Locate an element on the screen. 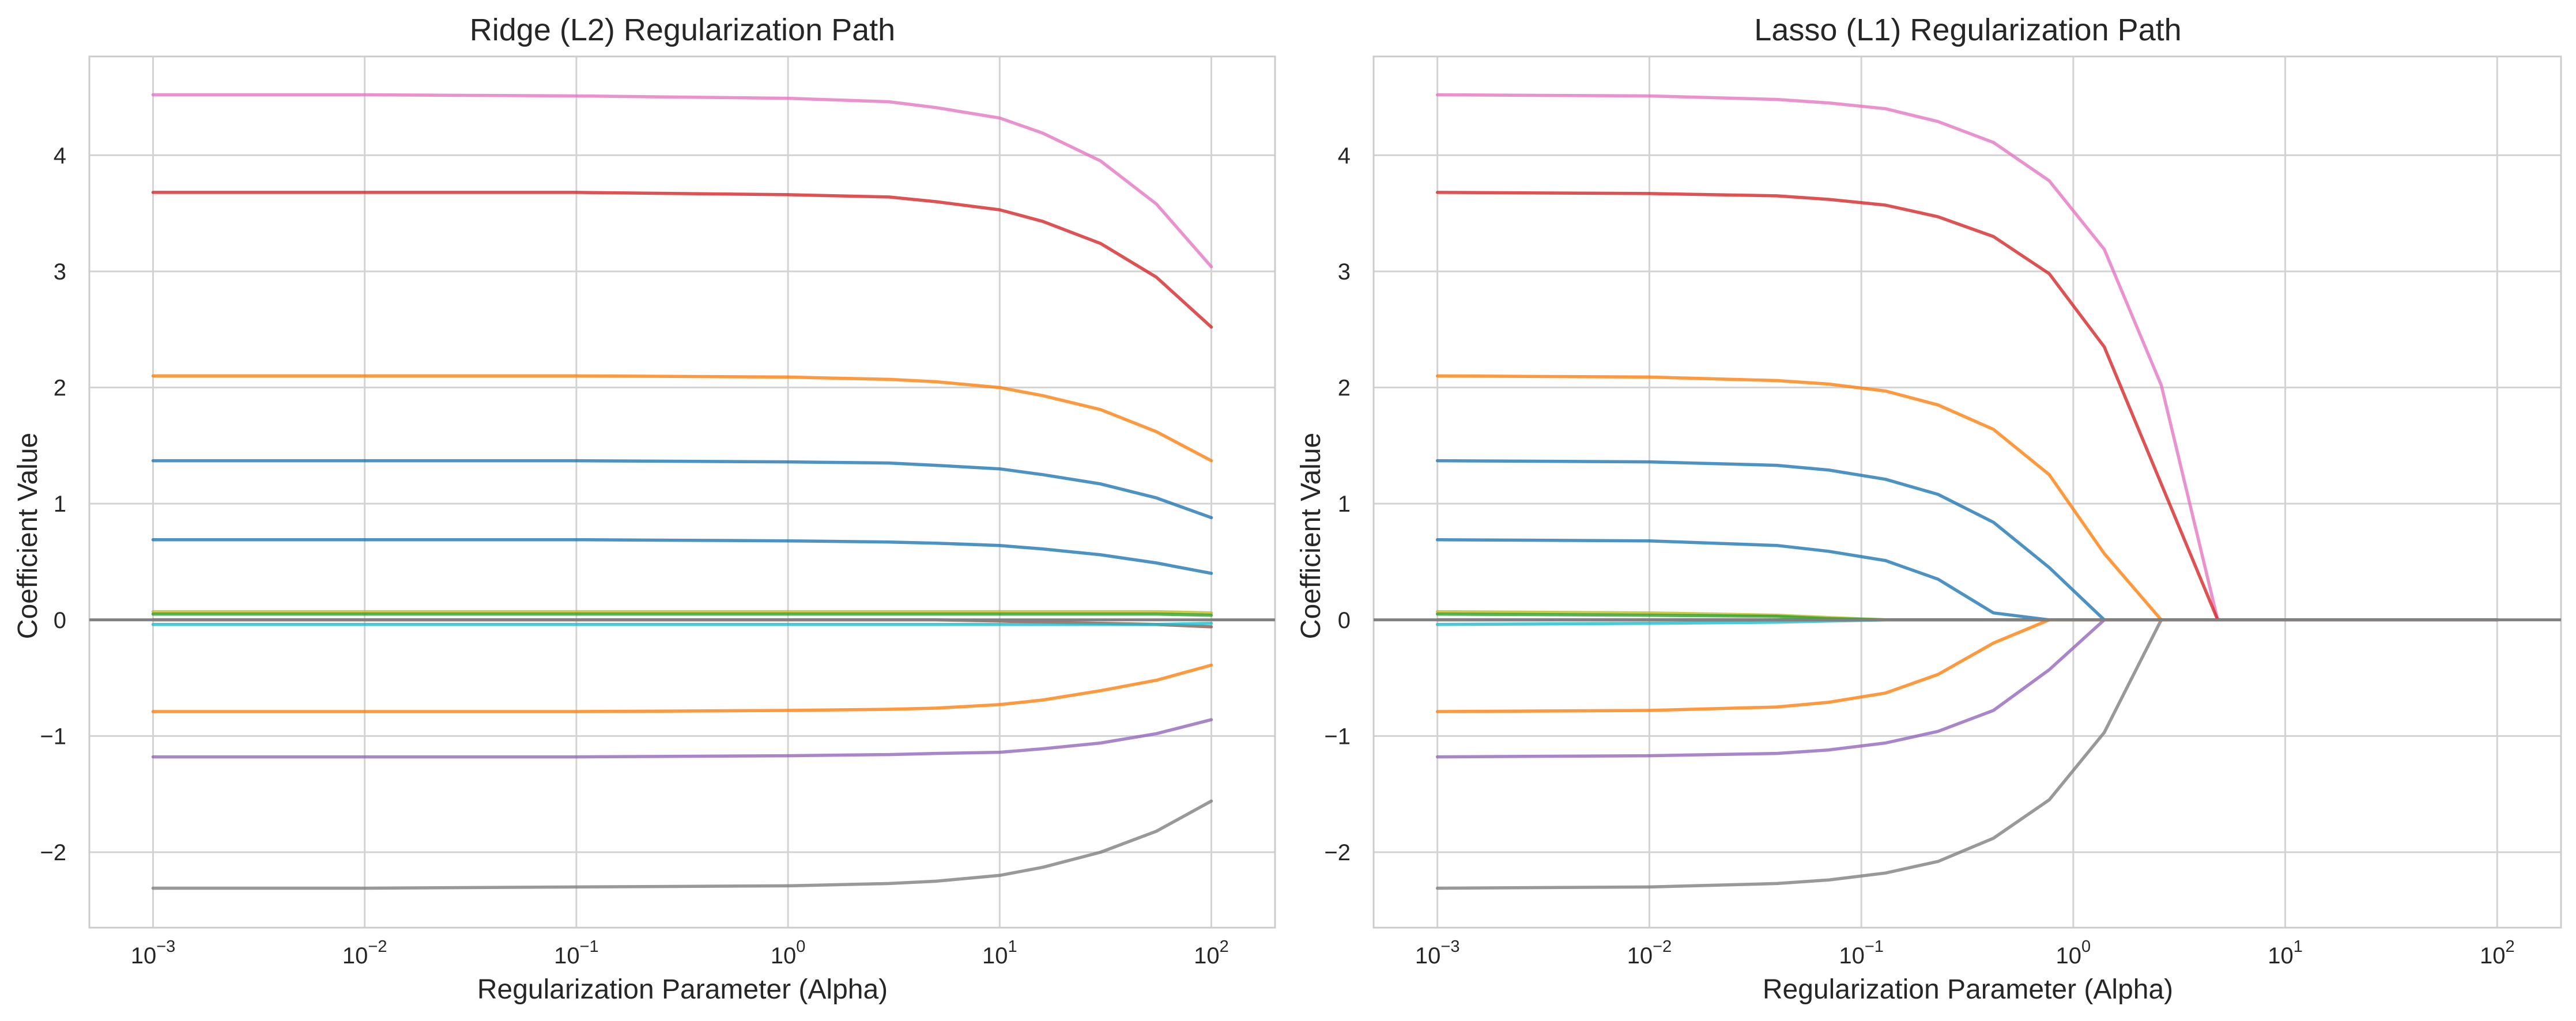 Image resolution: width=2576 pixels, height=1021 pixels. lasso-x-tick-label: 10⁻² is located at coordinates (1649, 953).